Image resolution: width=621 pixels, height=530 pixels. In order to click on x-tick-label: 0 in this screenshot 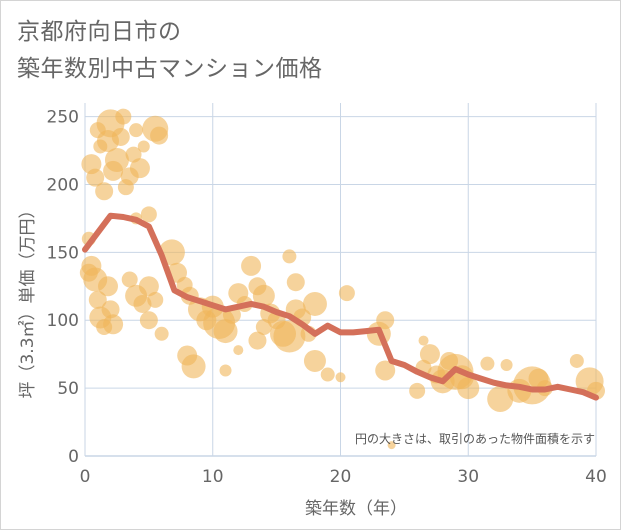, I will do `click(85, 477)`.